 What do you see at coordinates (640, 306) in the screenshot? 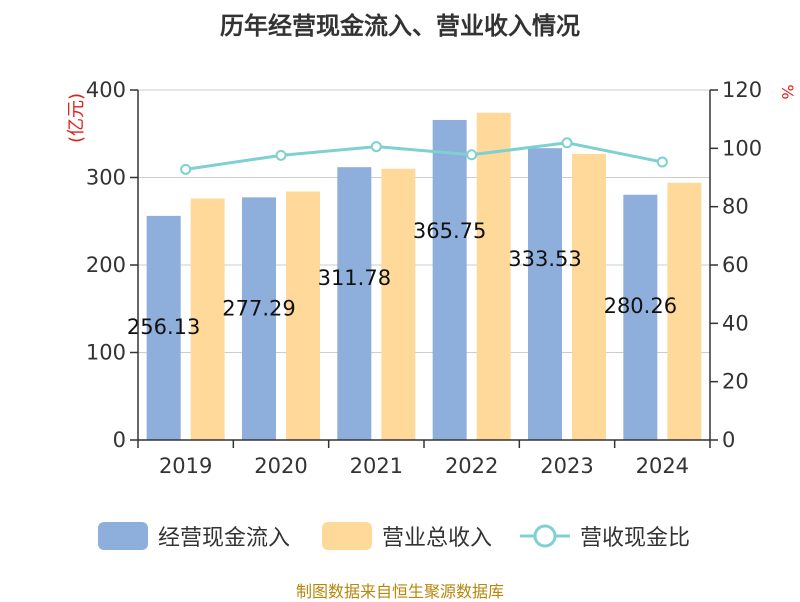
I see `bar-value-label: 280.26` at bounding box center [640, 306].